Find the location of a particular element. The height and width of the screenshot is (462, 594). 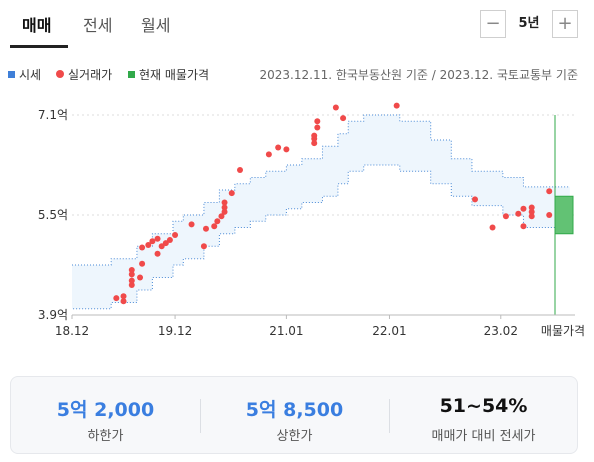

listing-price-marker is located at coordinates (564, 215).